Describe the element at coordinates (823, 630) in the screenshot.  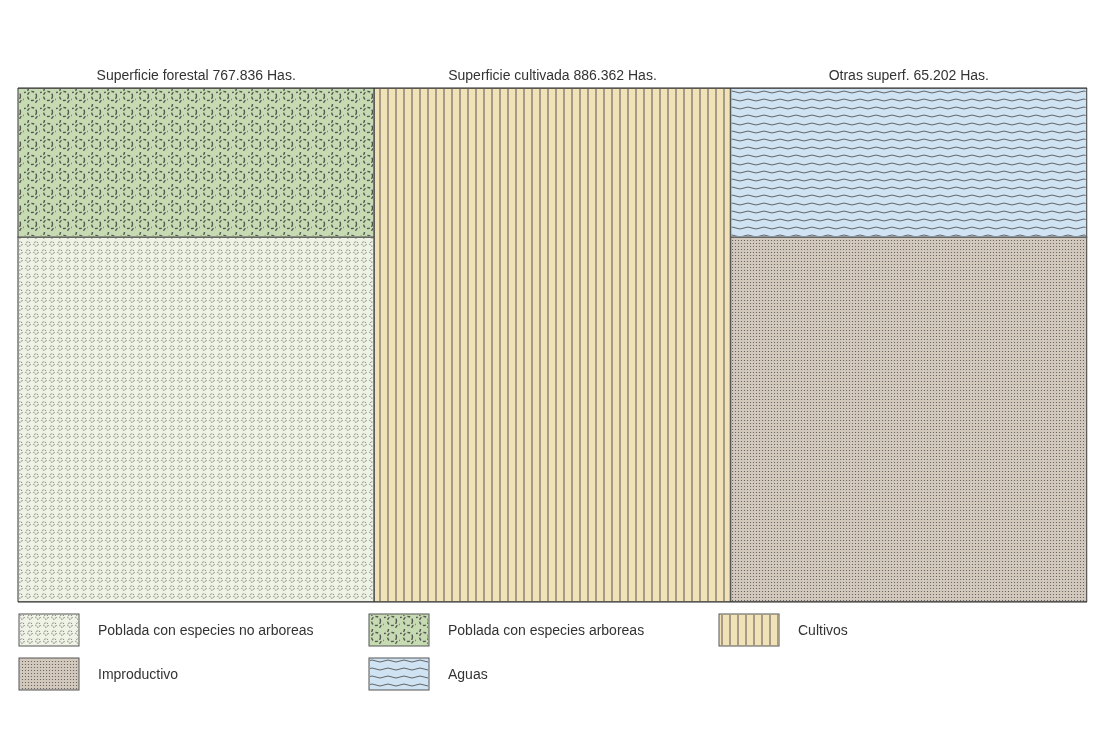
I see `legend-label: Cultivos` at that location.